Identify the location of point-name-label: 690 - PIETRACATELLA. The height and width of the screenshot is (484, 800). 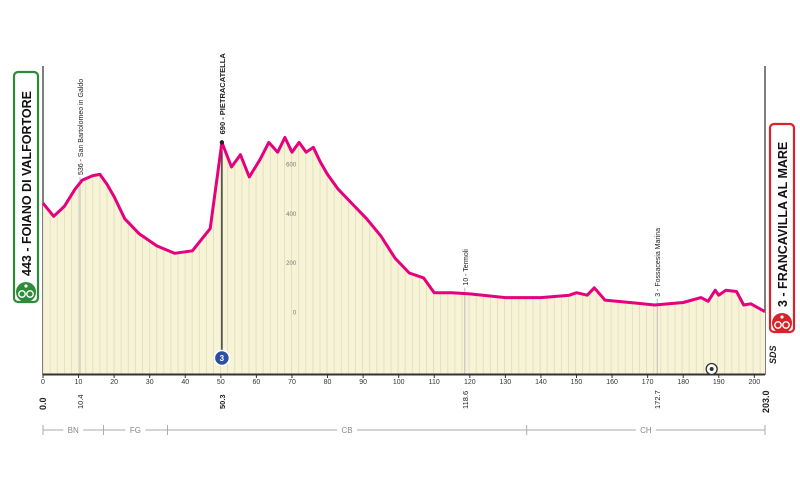
(222, 94).